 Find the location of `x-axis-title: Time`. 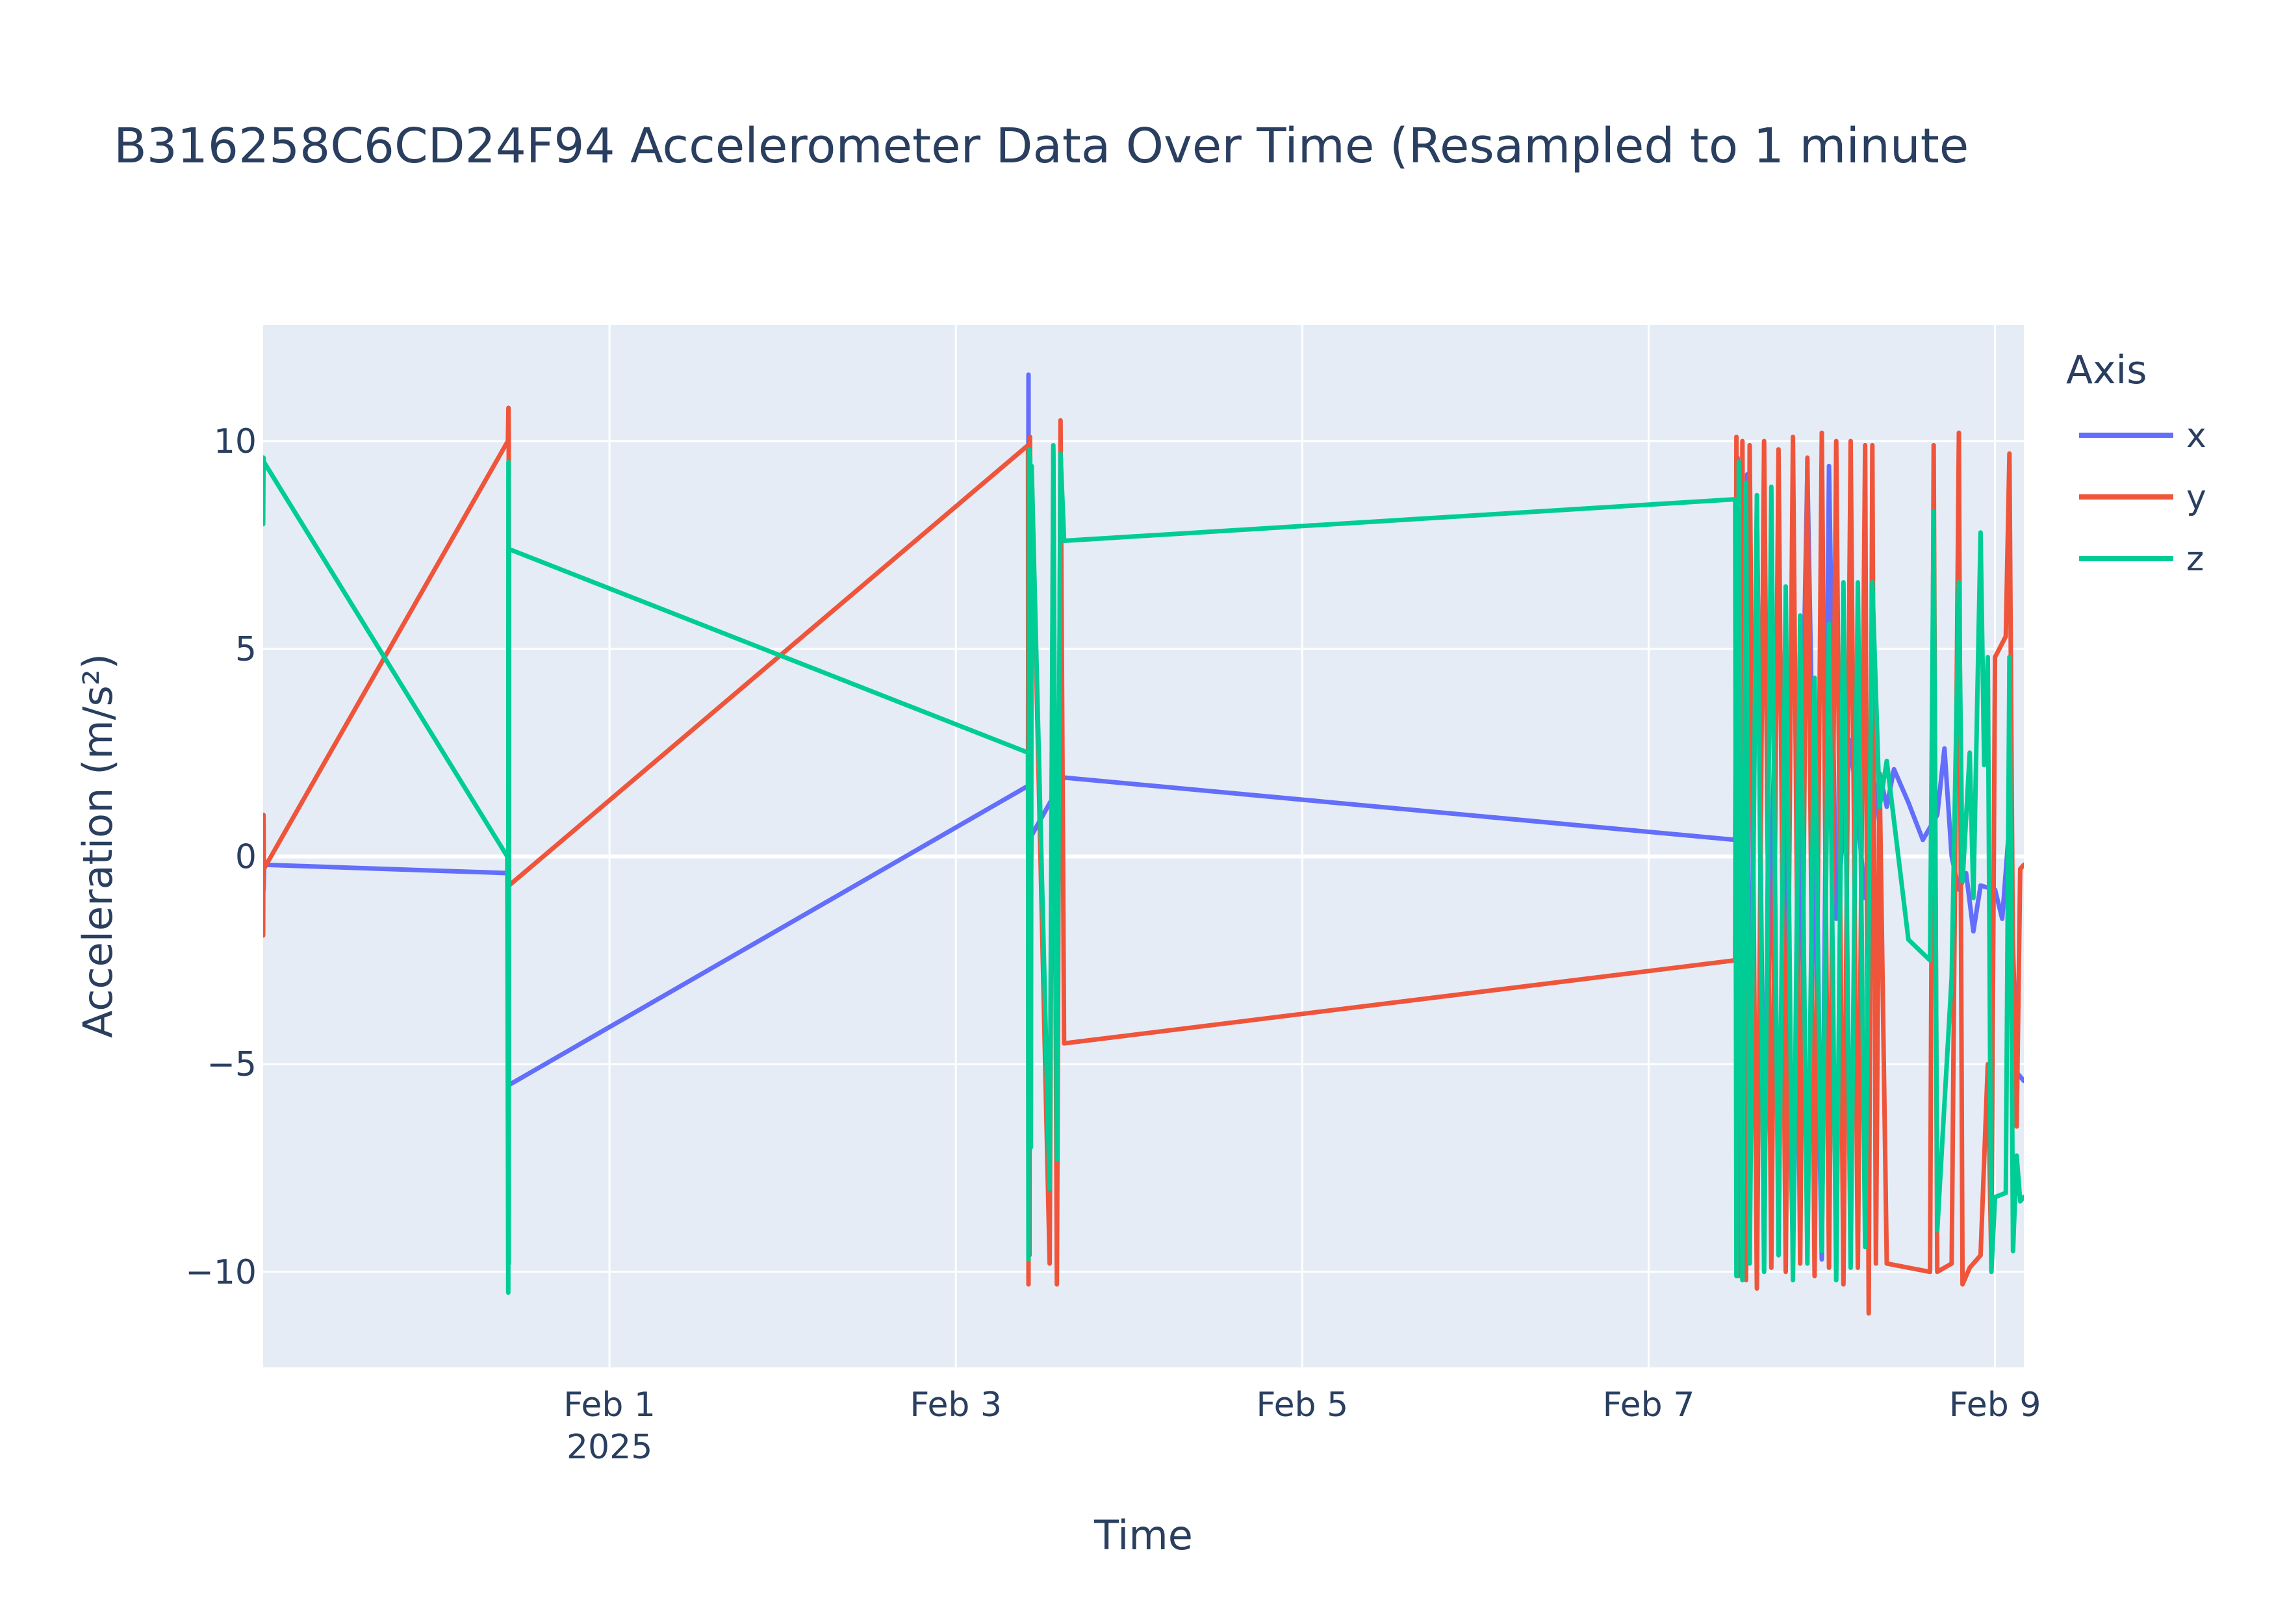

x-axis-title: Time is located at coordinates (1143, 1535).